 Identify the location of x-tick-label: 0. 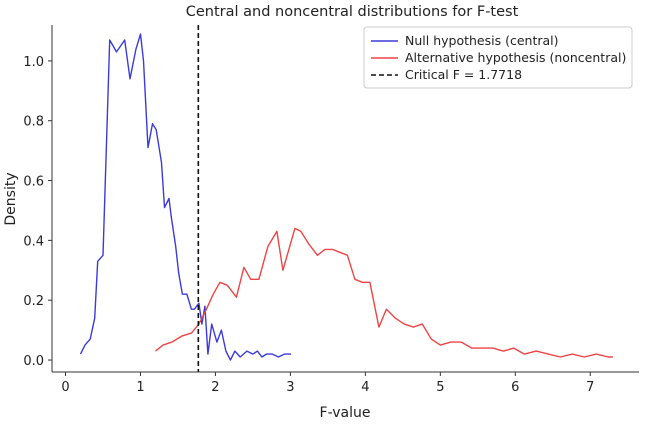
(65, 387).